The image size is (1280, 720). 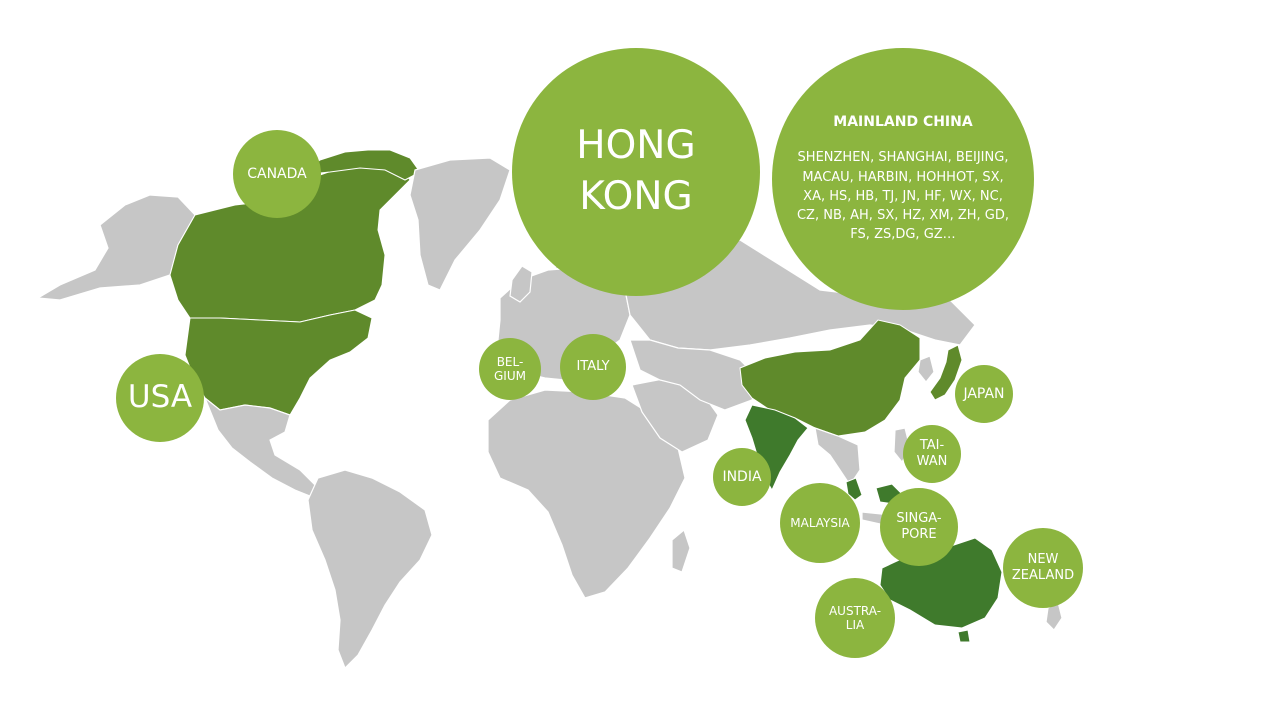 What do you see at coordinates (1043, 575) in the screenshot?
I see `new-zealand-label-line-2: ZEALAND` at bounding box center [1043, 575].